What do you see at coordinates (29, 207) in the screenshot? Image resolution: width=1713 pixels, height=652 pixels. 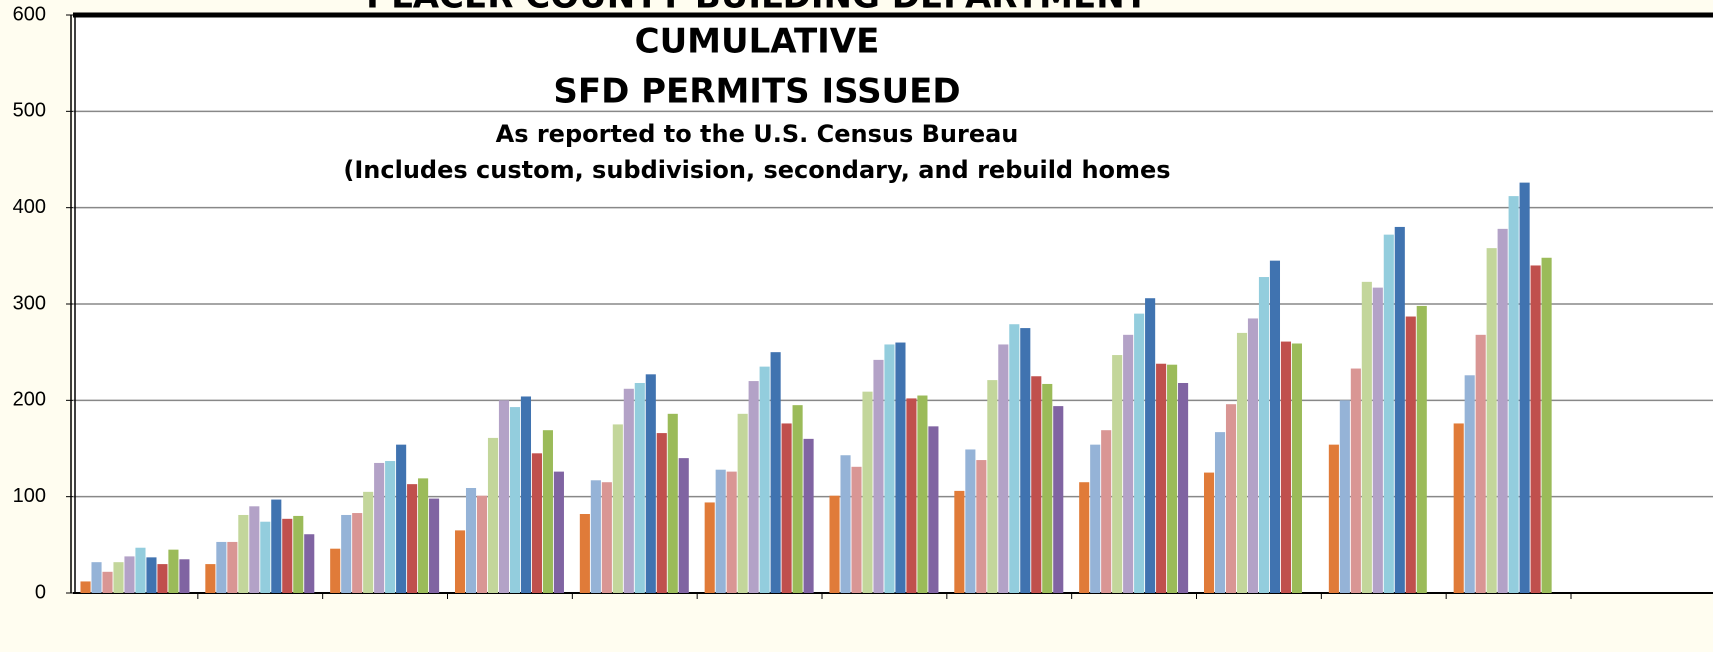 I see `y-tick-label: 400` at bounding box center [29, 207].